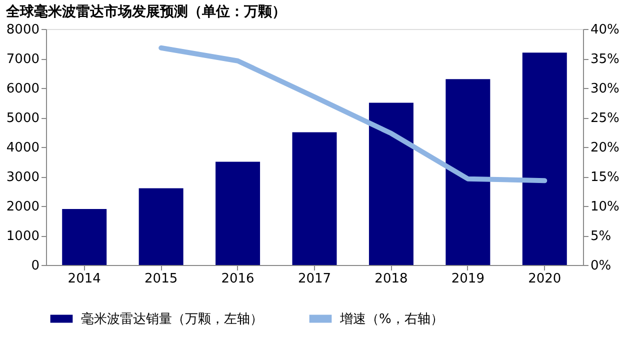 The height and width of the screenshot is (340, 624). What do you see at coordinates (23, 207) in the screenshot?
I see `y-tick-label: 2000` at bounding box center [23, 207].